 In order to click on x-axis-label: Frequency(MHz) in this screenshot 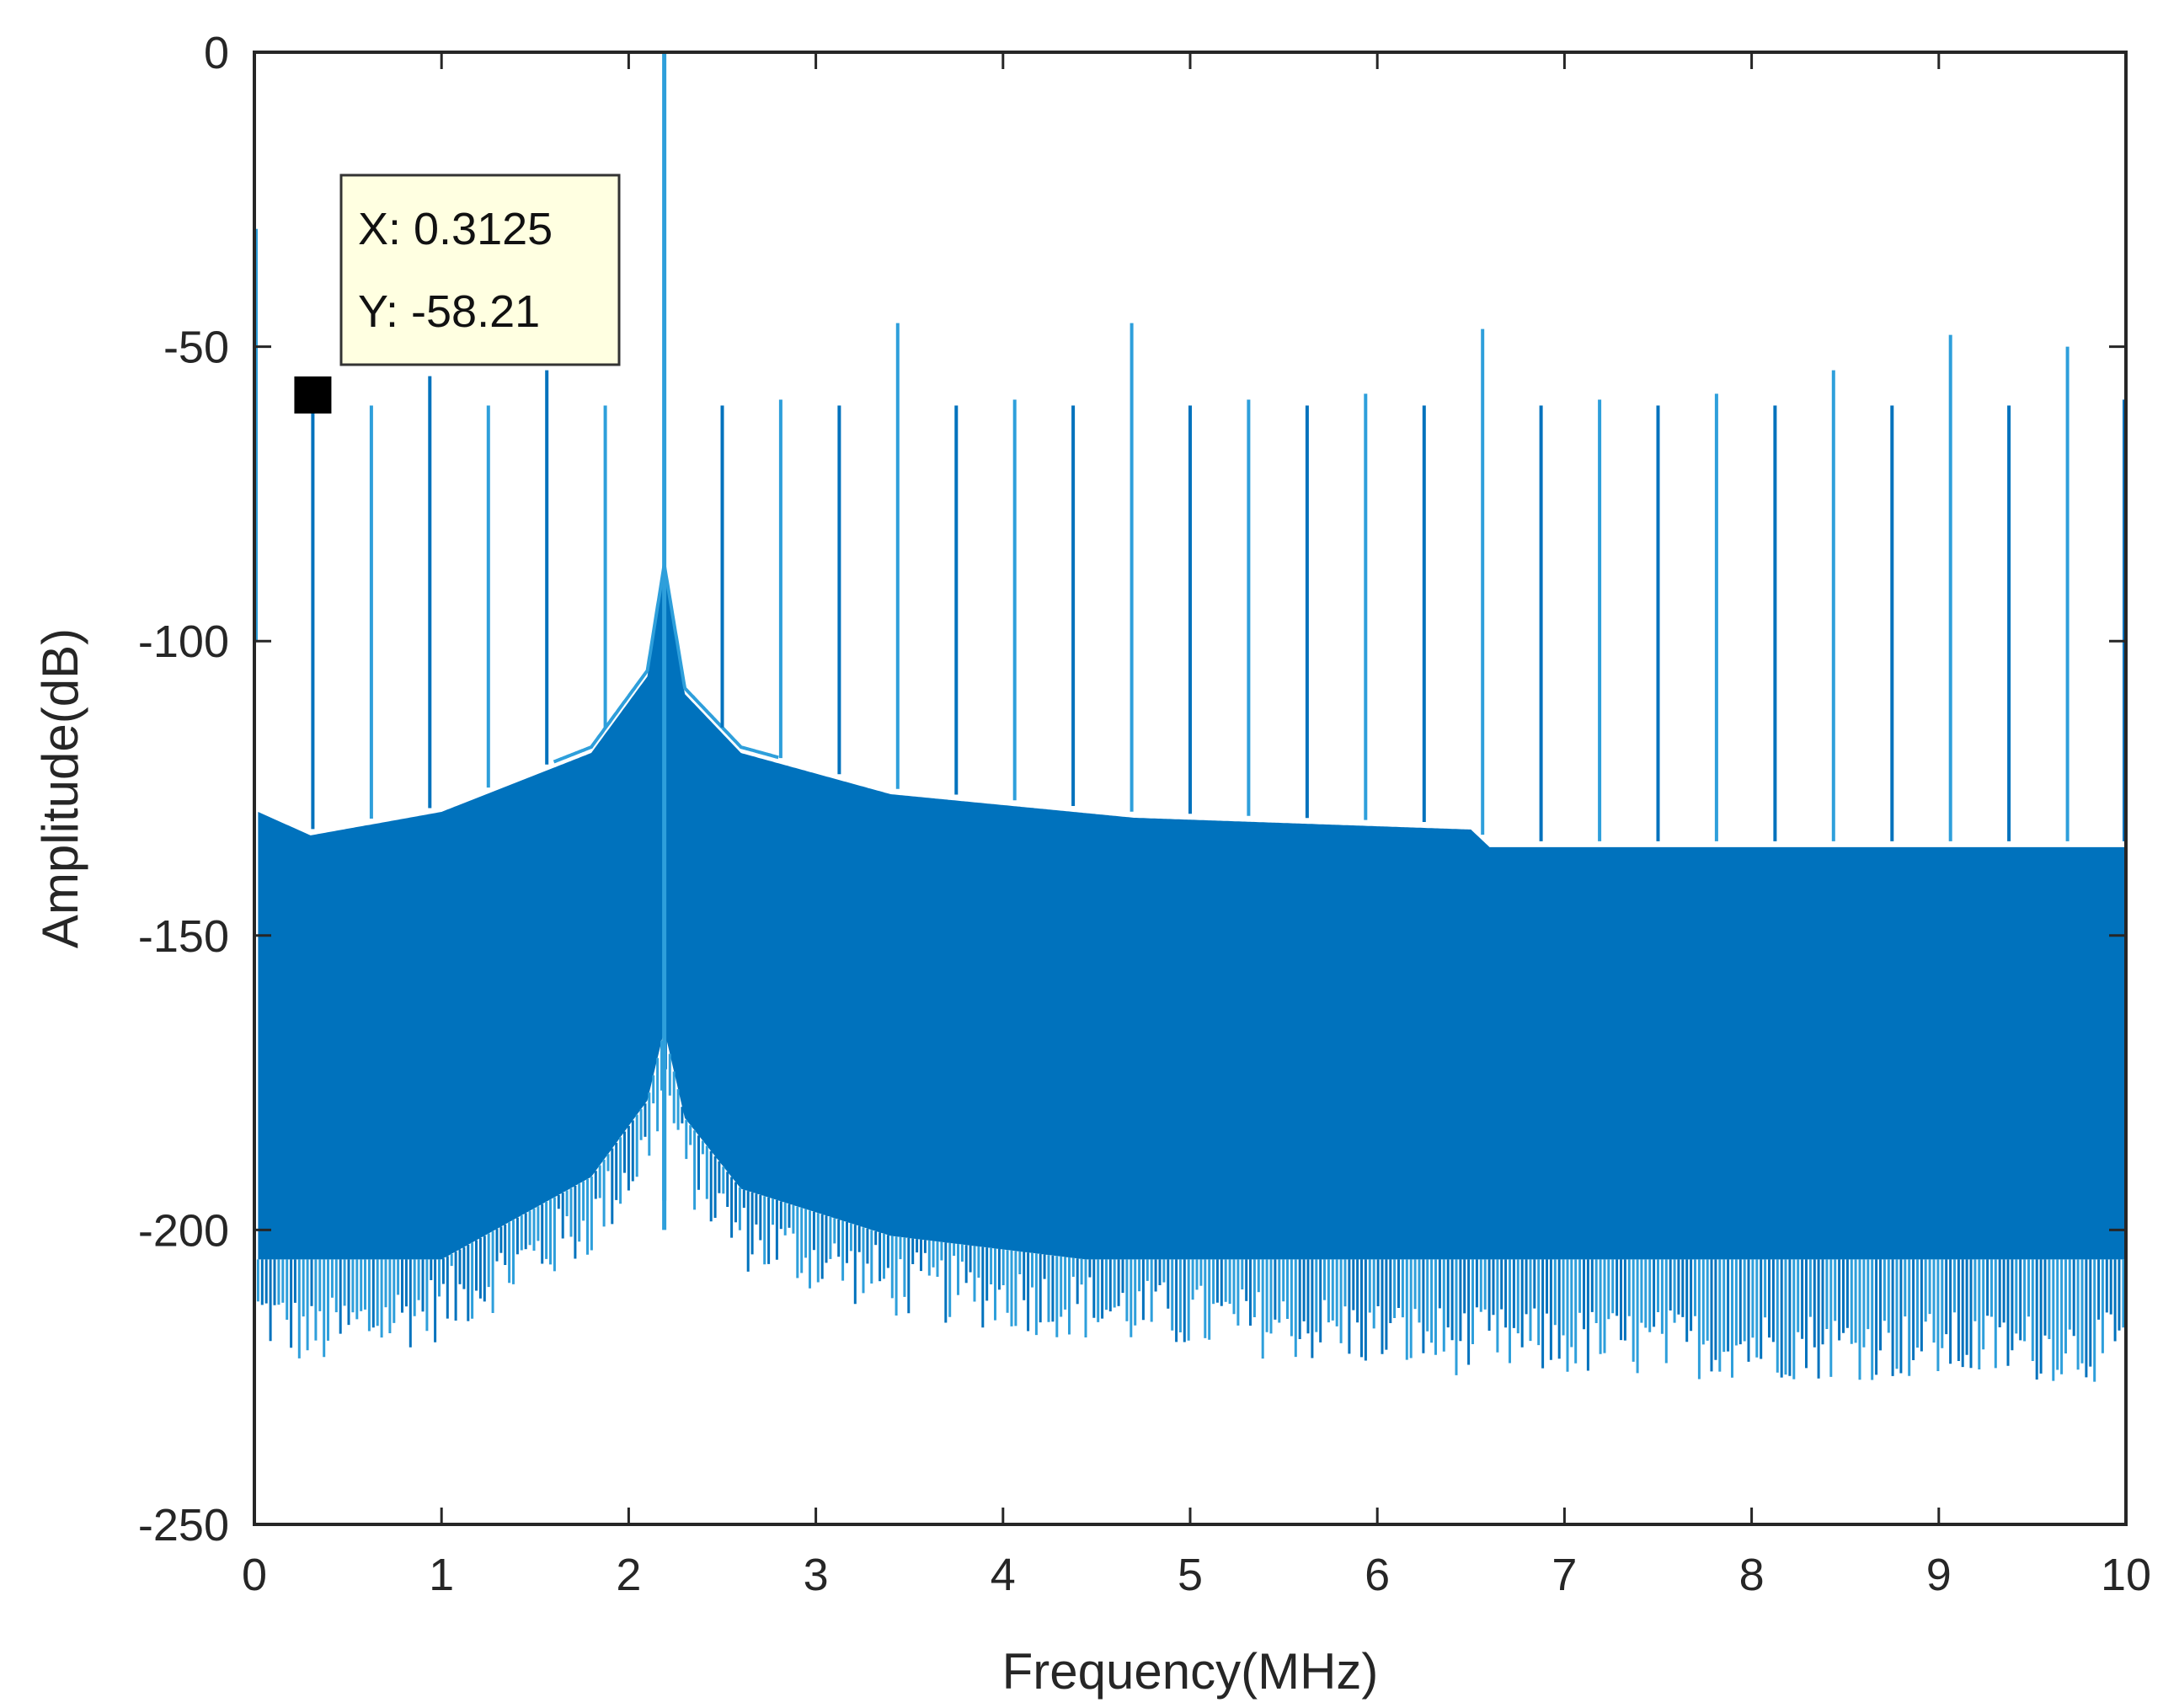, I will do `click(1190, 1671)`.